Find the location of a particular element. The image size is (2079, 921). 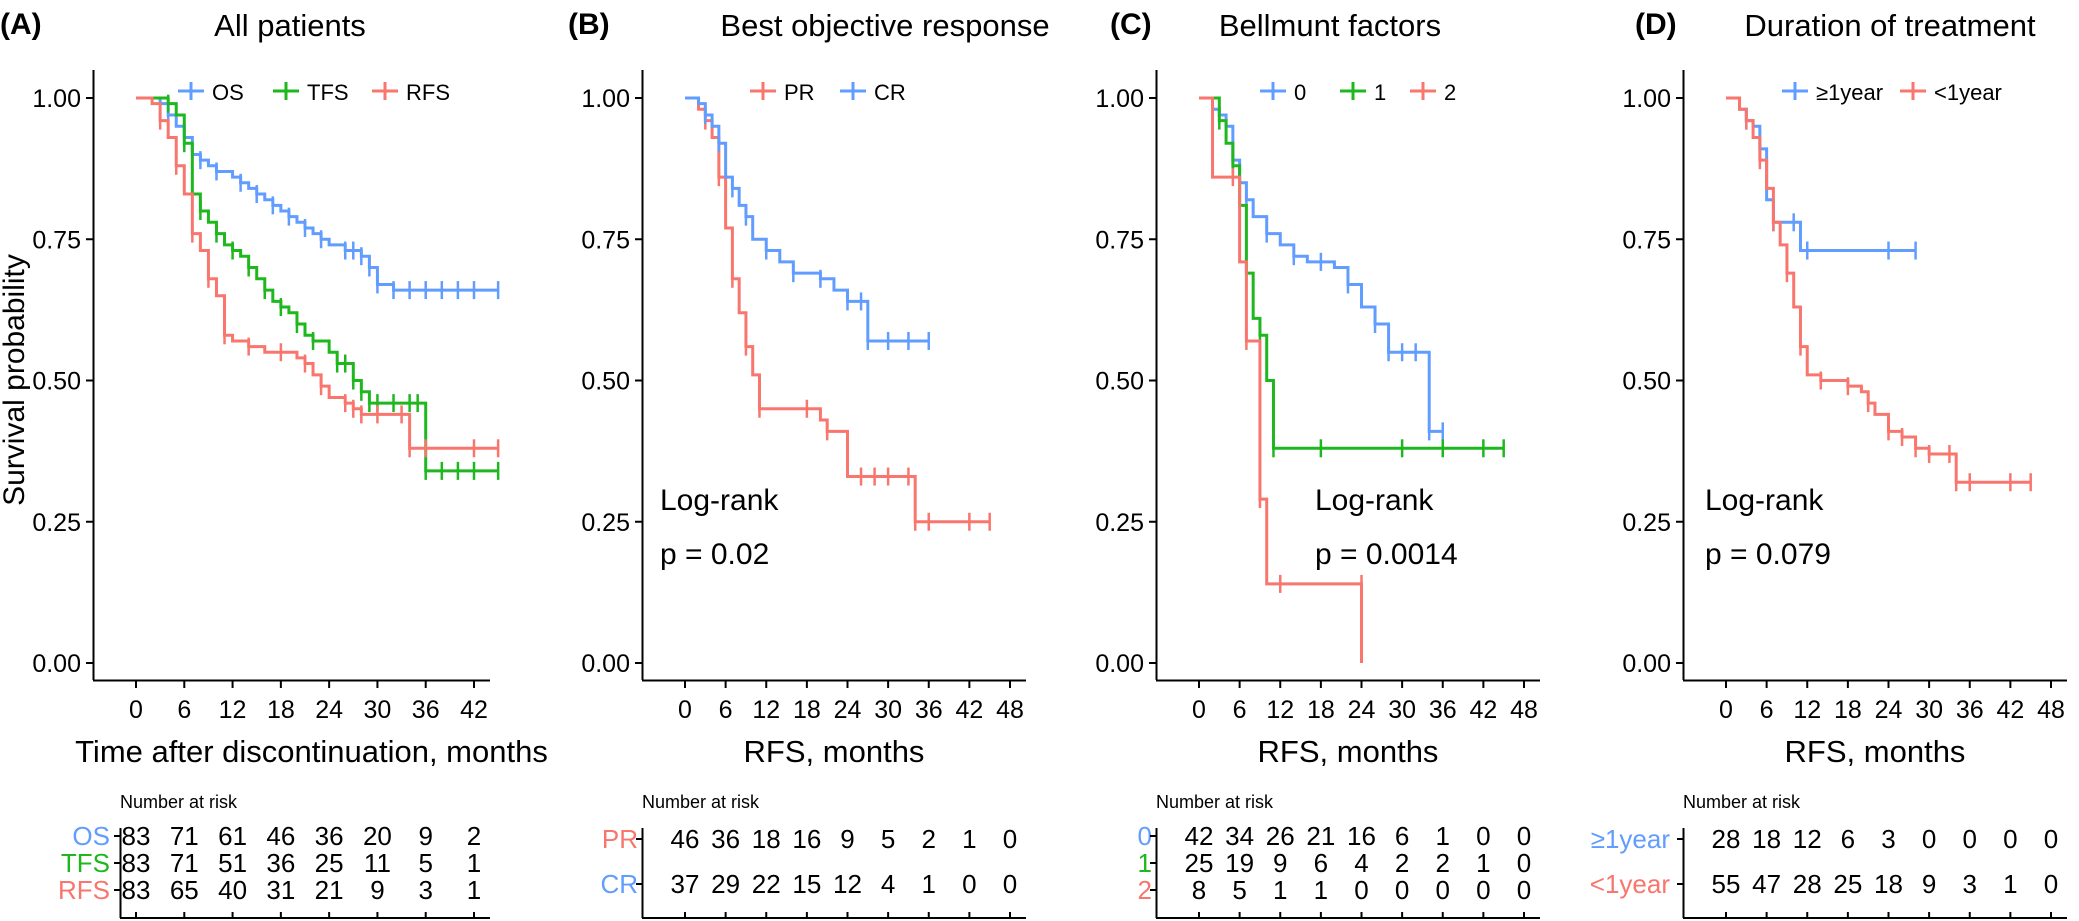

x-tick-label: 30 is located at coordinates (1402, 710).